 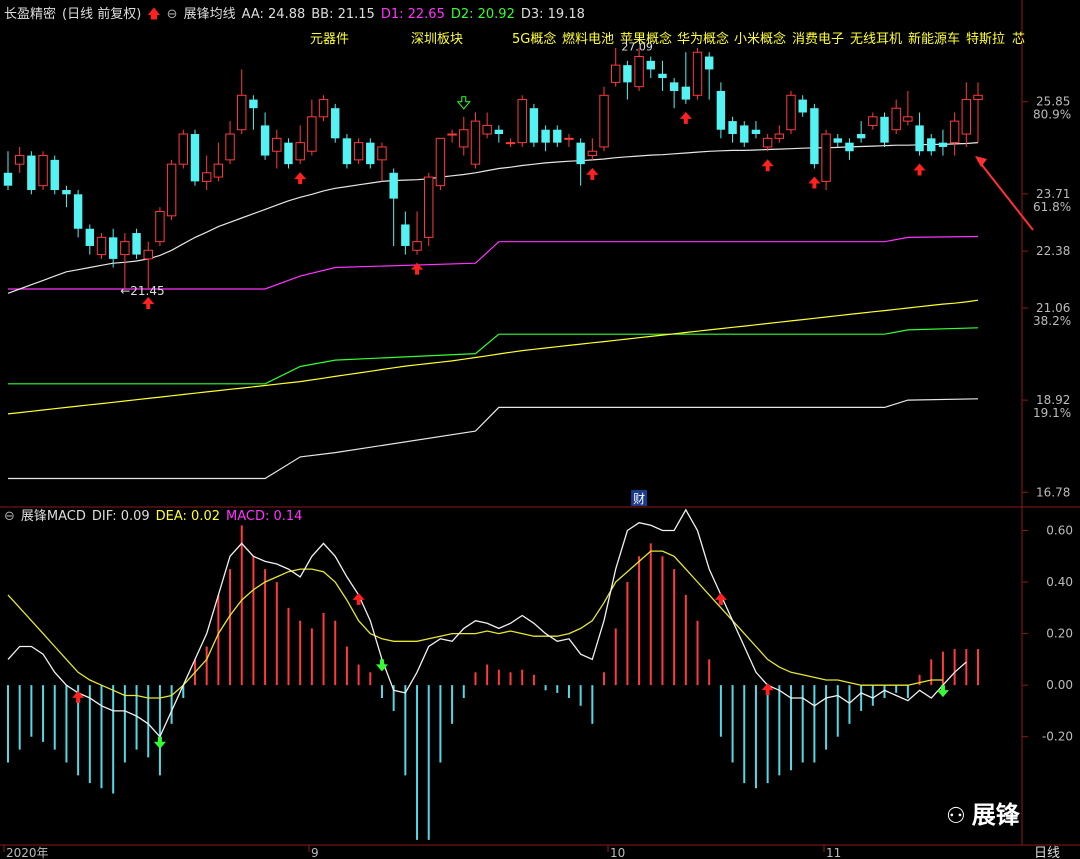 I want to click on time-label-2: 10, so click(x=617, y=852).